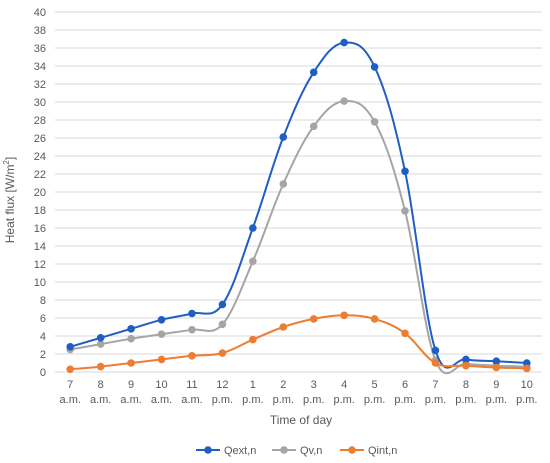 This screenshot has width=550, height=463. I want to click on x-tick-hour: 9, so click(496, 385).